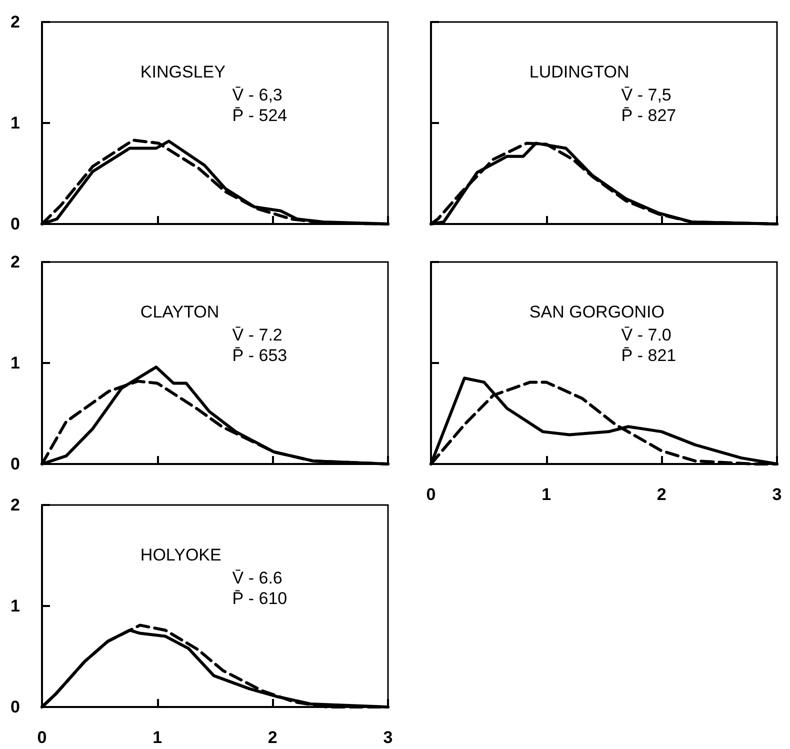 The image size is (790, 749). Describe the element at coordinates (260, 598) in the screenshot. I see `annotation: P̄ - 610` at that location.